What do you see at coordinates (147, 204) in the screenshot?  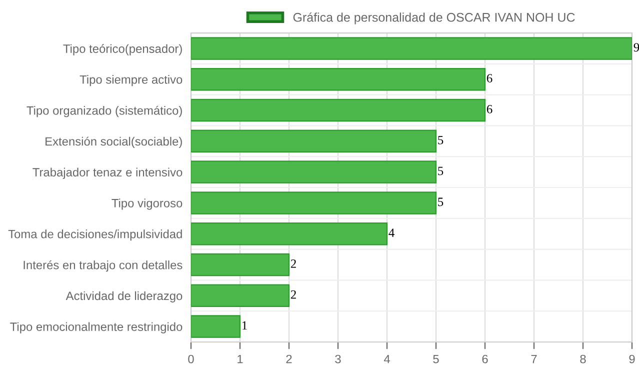 I see `y-tick-label: Tipo vigoroso` at bounding box center [147, 204].